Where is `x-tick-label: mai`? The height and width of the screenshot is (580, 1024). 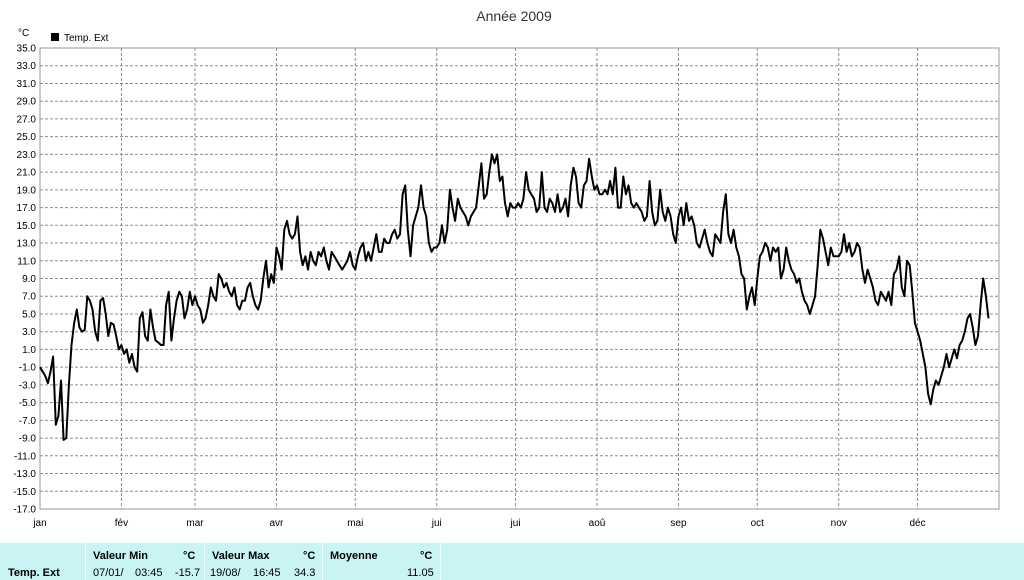
x-tick-label: mai is located at coordinates (355, 523).